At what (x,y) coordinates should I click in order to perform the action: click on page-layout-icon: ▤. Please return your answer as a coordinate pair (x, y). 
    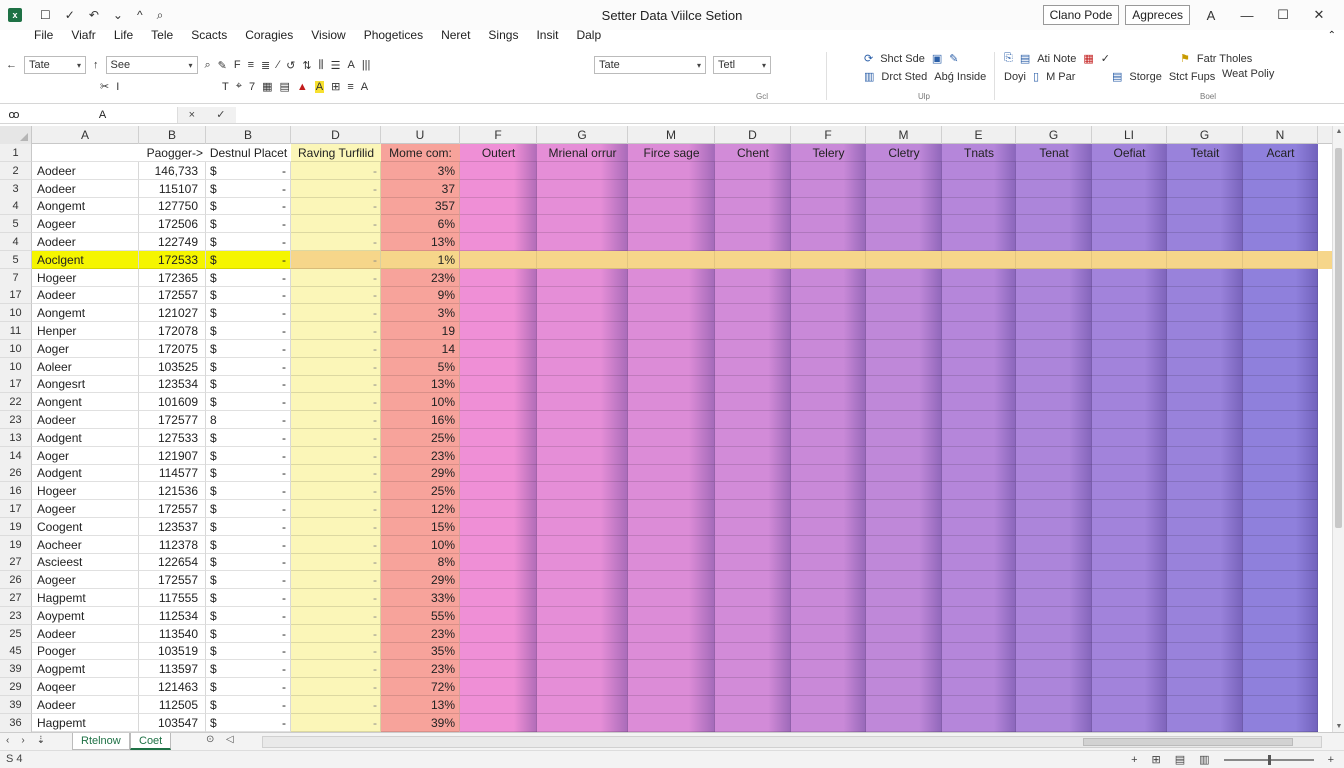
    Looking at the image, I should click on (1180, 760).